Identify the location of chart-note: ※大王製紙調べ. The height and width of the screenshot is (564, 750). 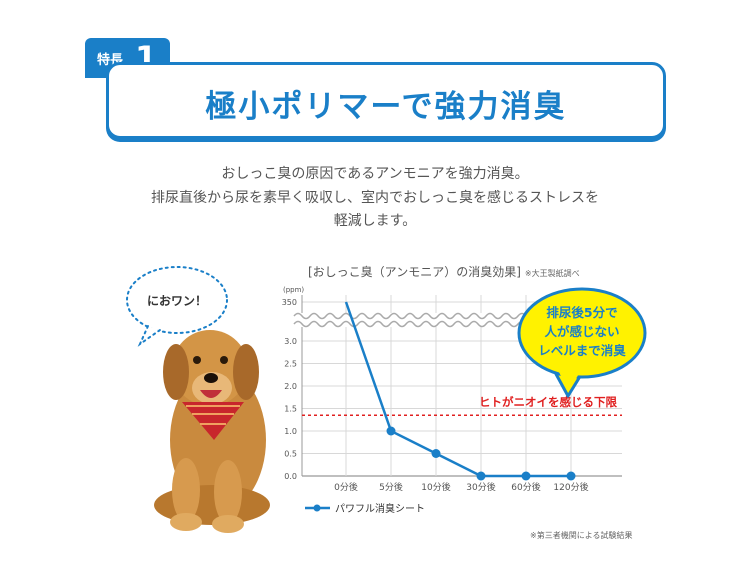
(552, 273).